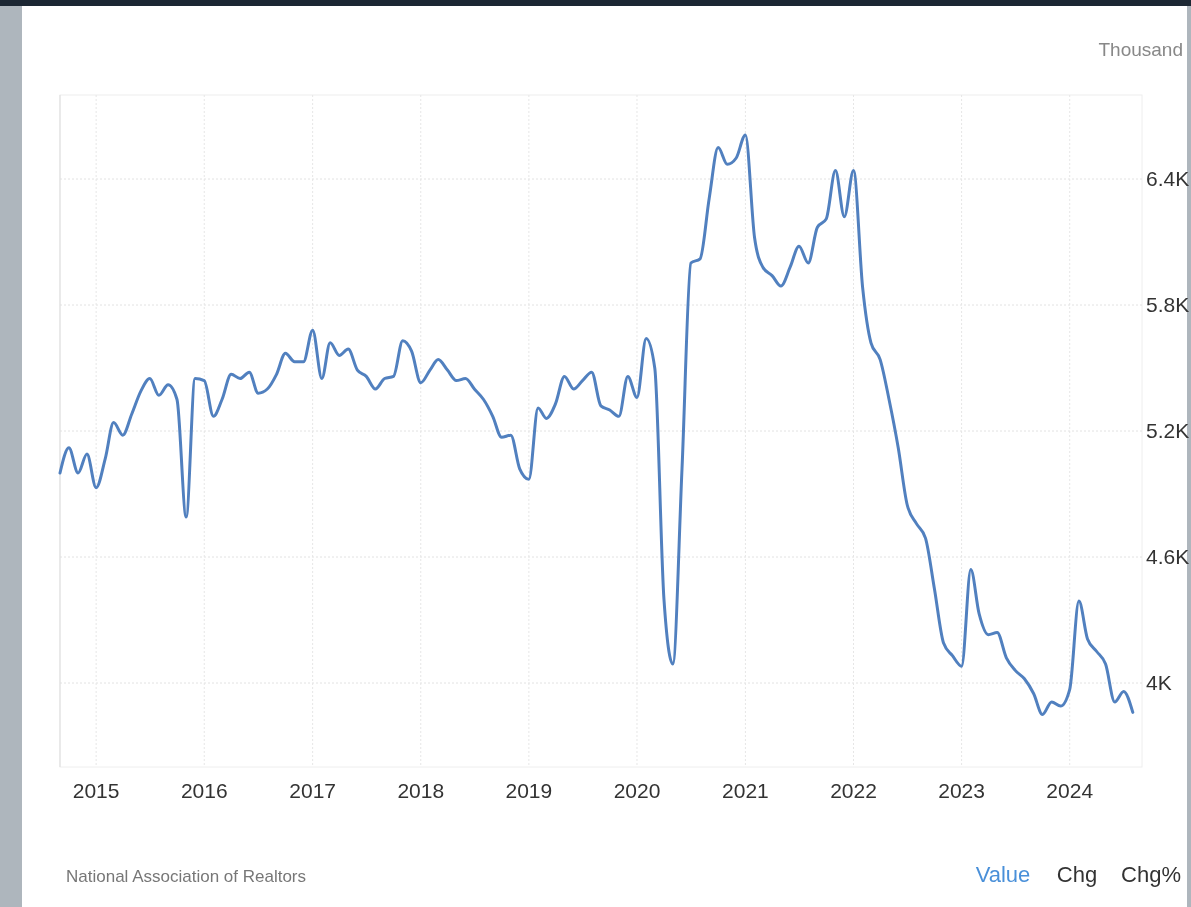 This screenshot has height=907, width=1191. Describe the element at coordinates (1168, 557) in the screenshot. I see `y-tick-label: 4.6K` at that location.